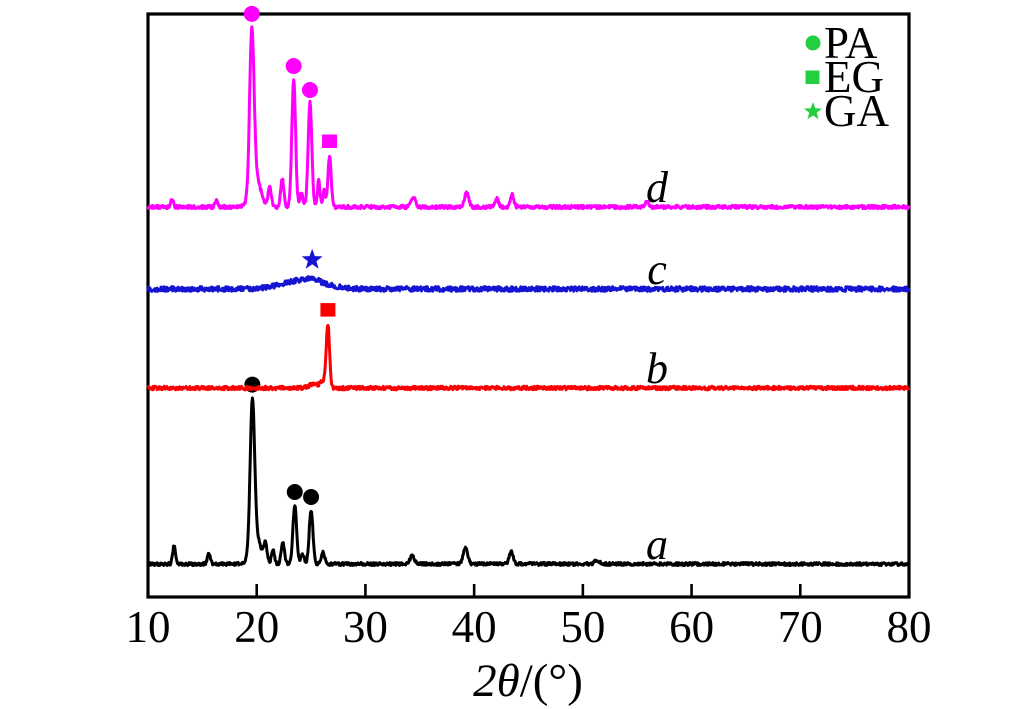 This screenshot has height=709, width=1028. I want to click on x-tick-label-70: 70, so click(800, 627).